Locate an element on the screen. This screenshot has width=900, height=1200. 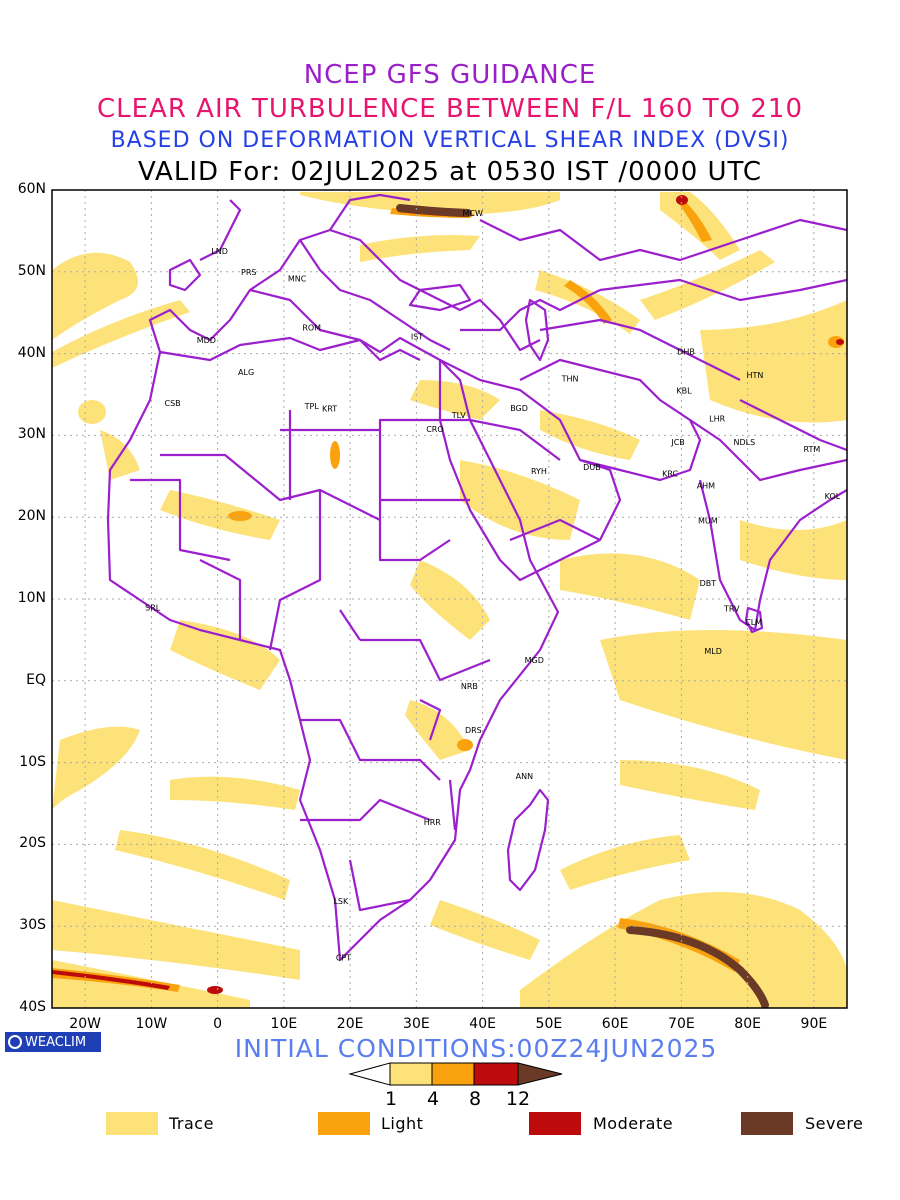
lat-label: 10S is located at coordinates (32, 761).